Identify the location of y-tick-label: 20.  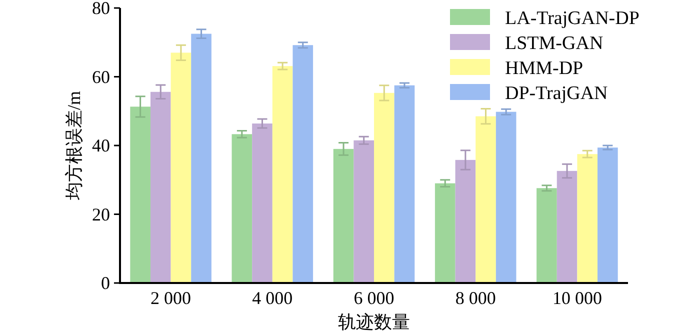
(101, 214).